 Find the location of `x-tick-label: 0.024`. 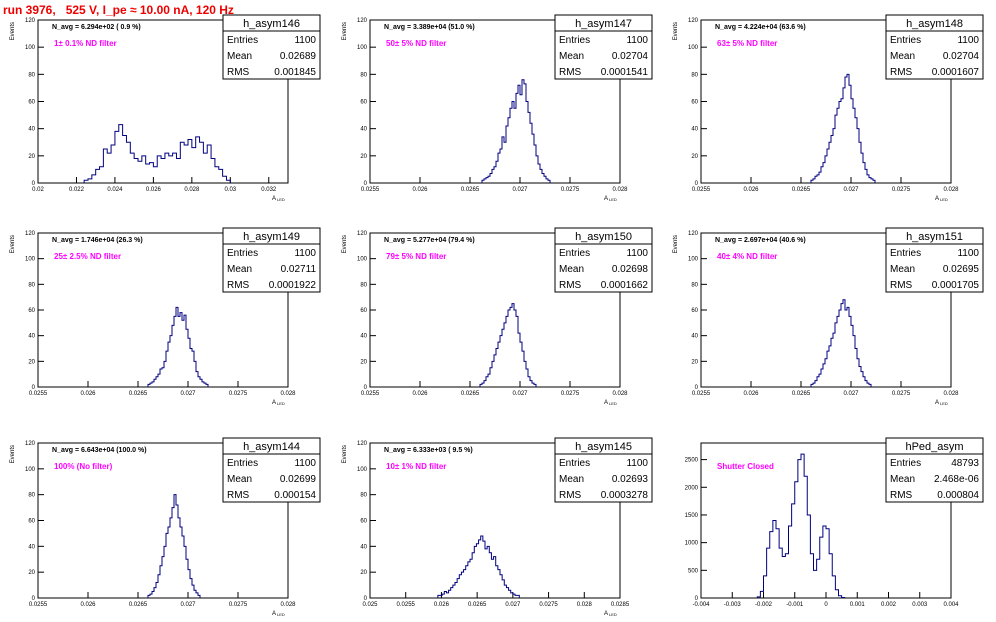

x-tick-label: 0.024 is located at coordinates (115, 190).